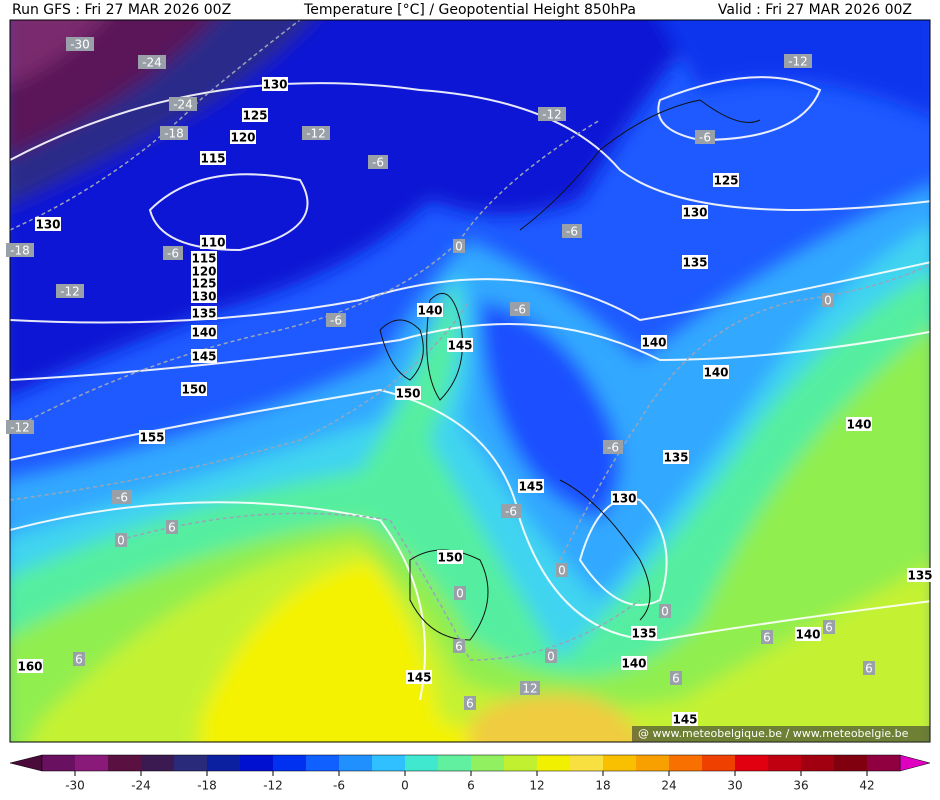 The width and height of the screenshot is (940, 800). What do you see at coordinates (242, 138) in the screenshot?
I see `height-label: 120` at bounding box center [242, 138].